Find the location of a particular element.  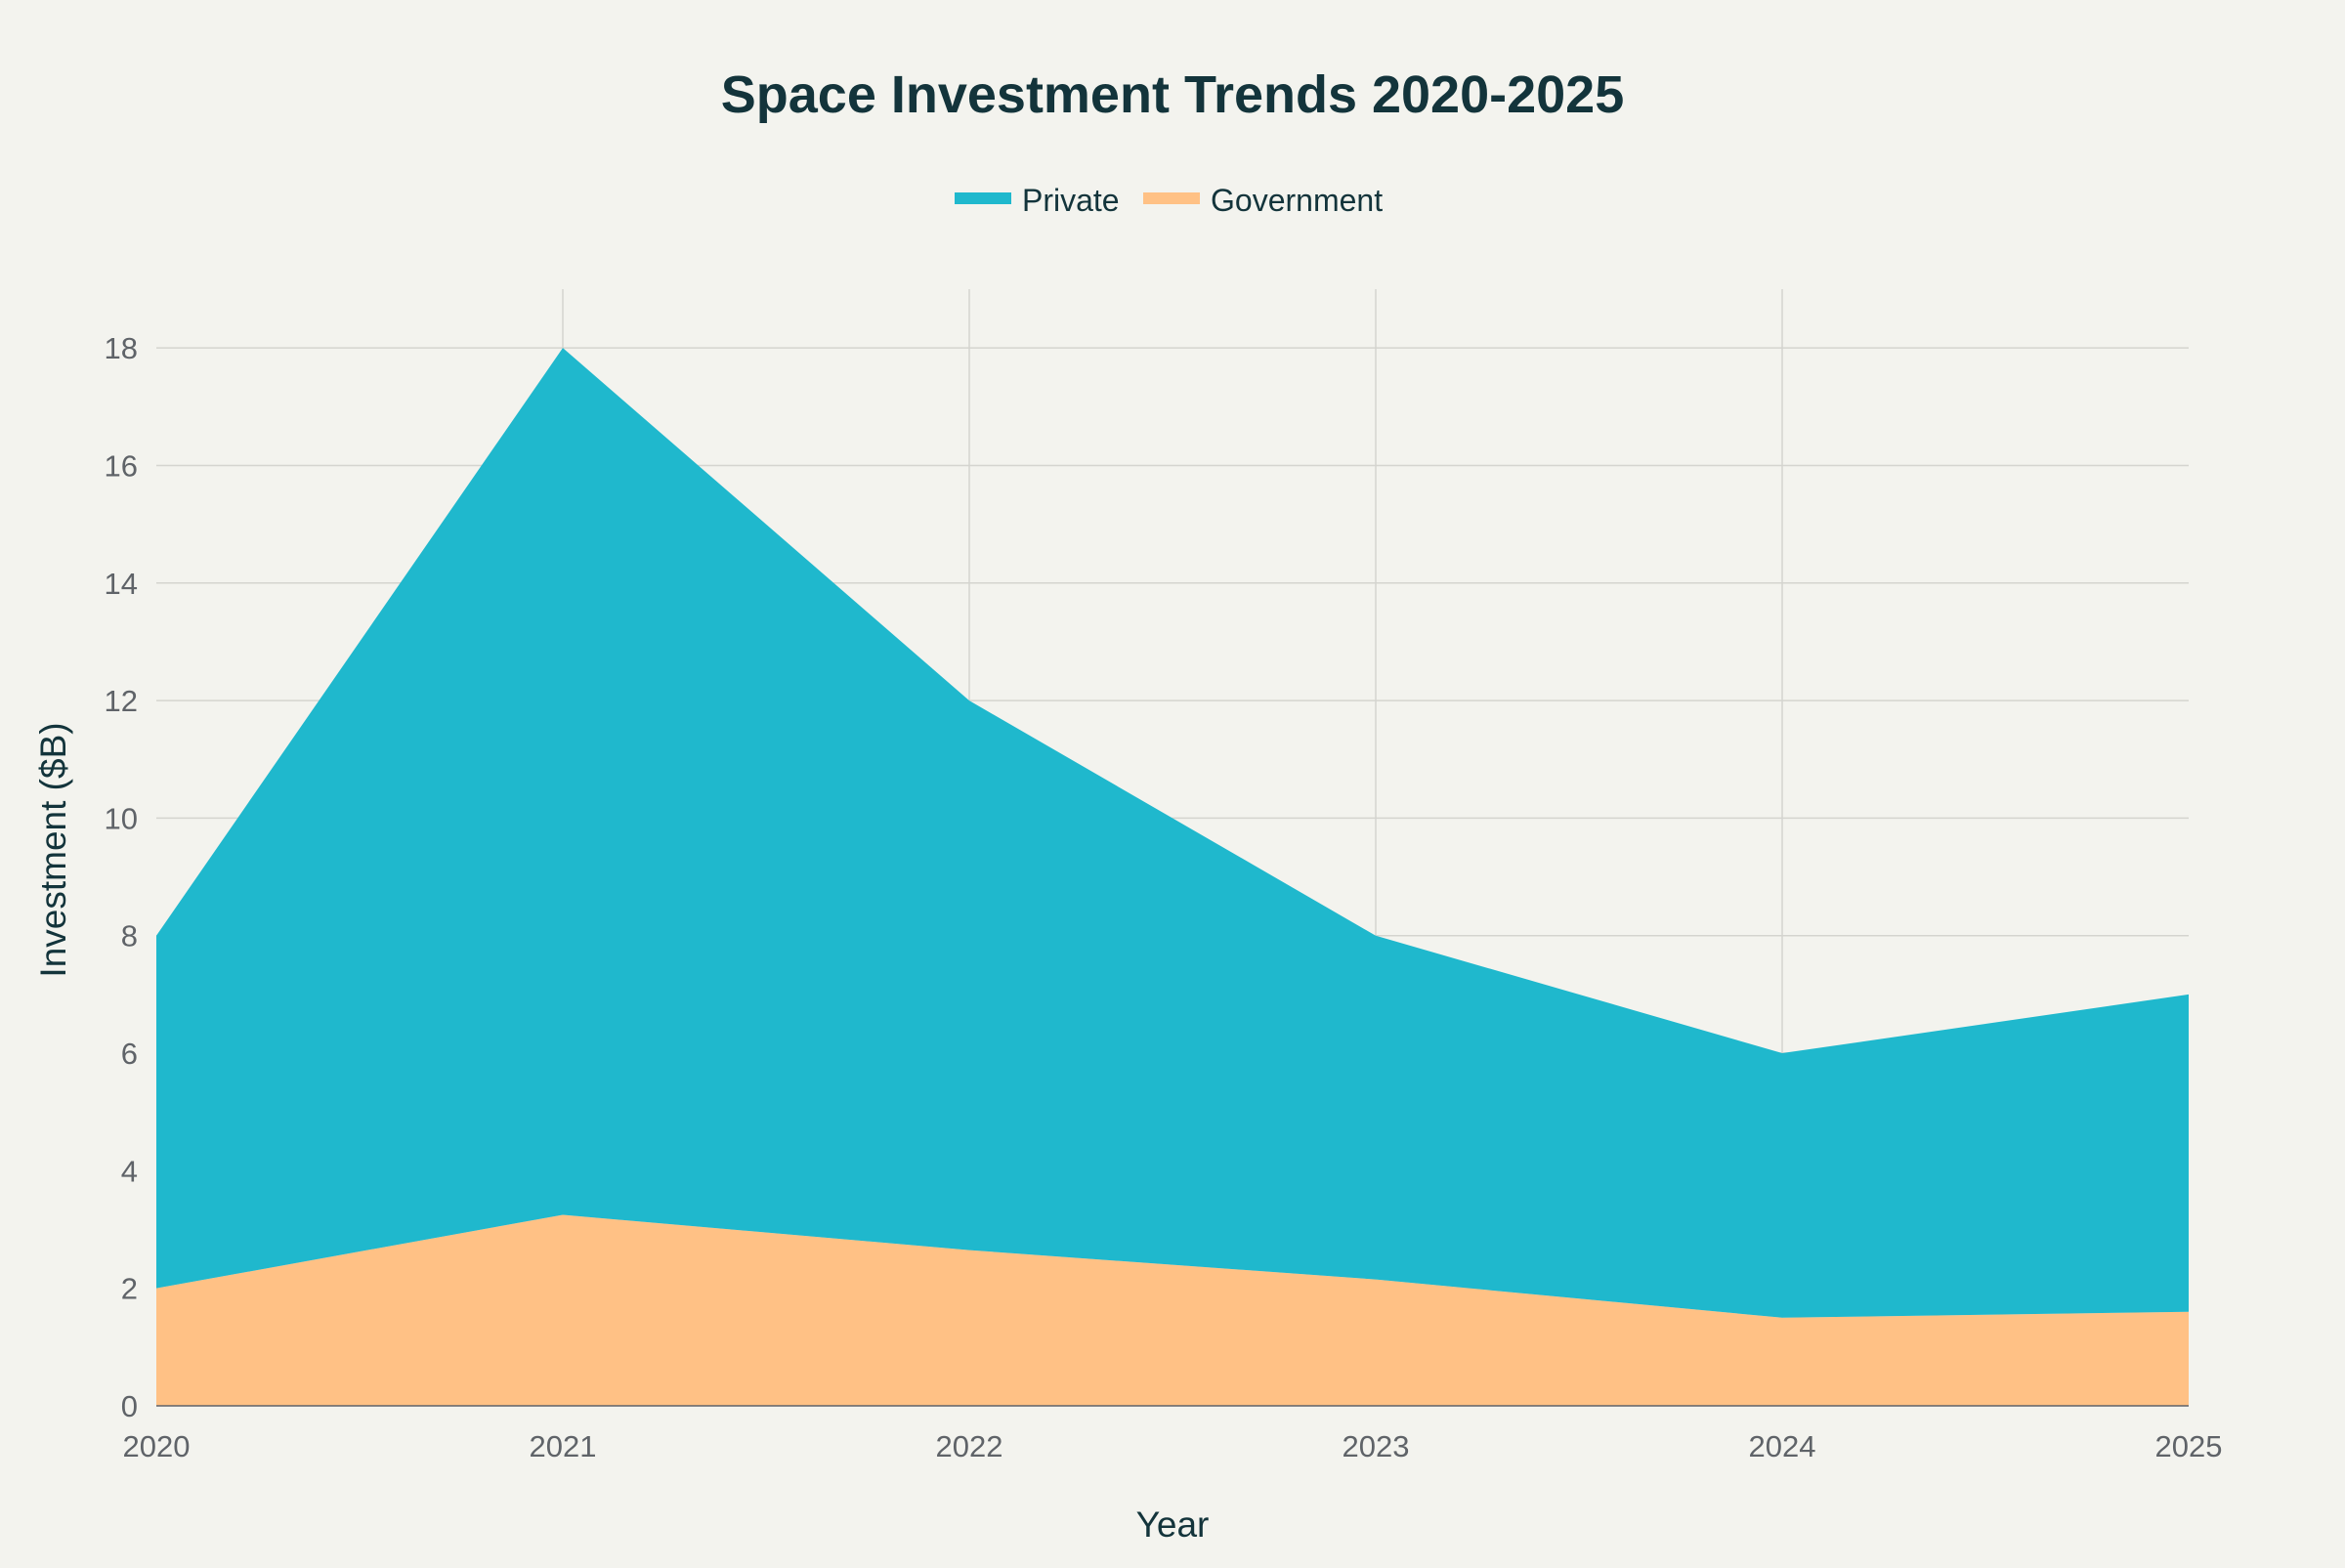

legend: Private Government is located at coordinates (1169, 200).